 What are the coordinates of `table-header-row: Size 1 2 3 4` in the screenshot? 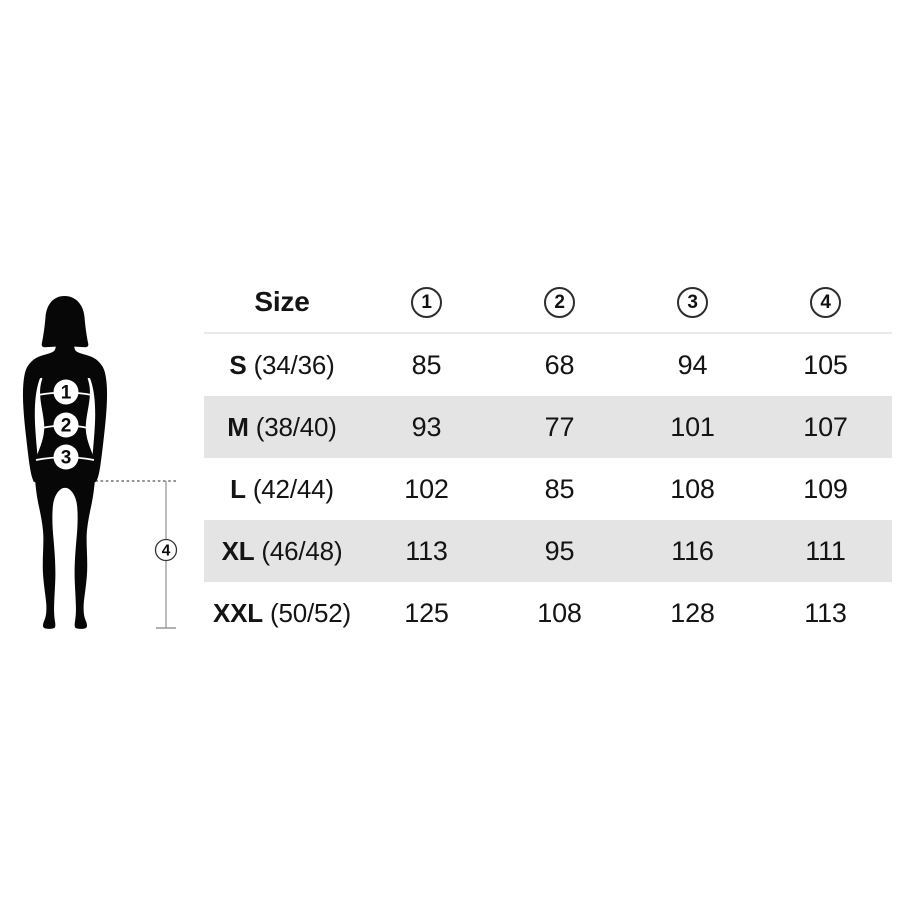 It's located at (548, 303).